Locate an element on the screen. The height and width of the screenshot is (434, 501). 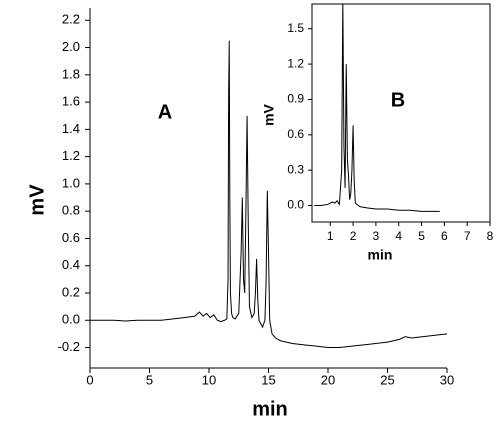
y-tick-label: 1.0 is located at coordinates (71, 182).